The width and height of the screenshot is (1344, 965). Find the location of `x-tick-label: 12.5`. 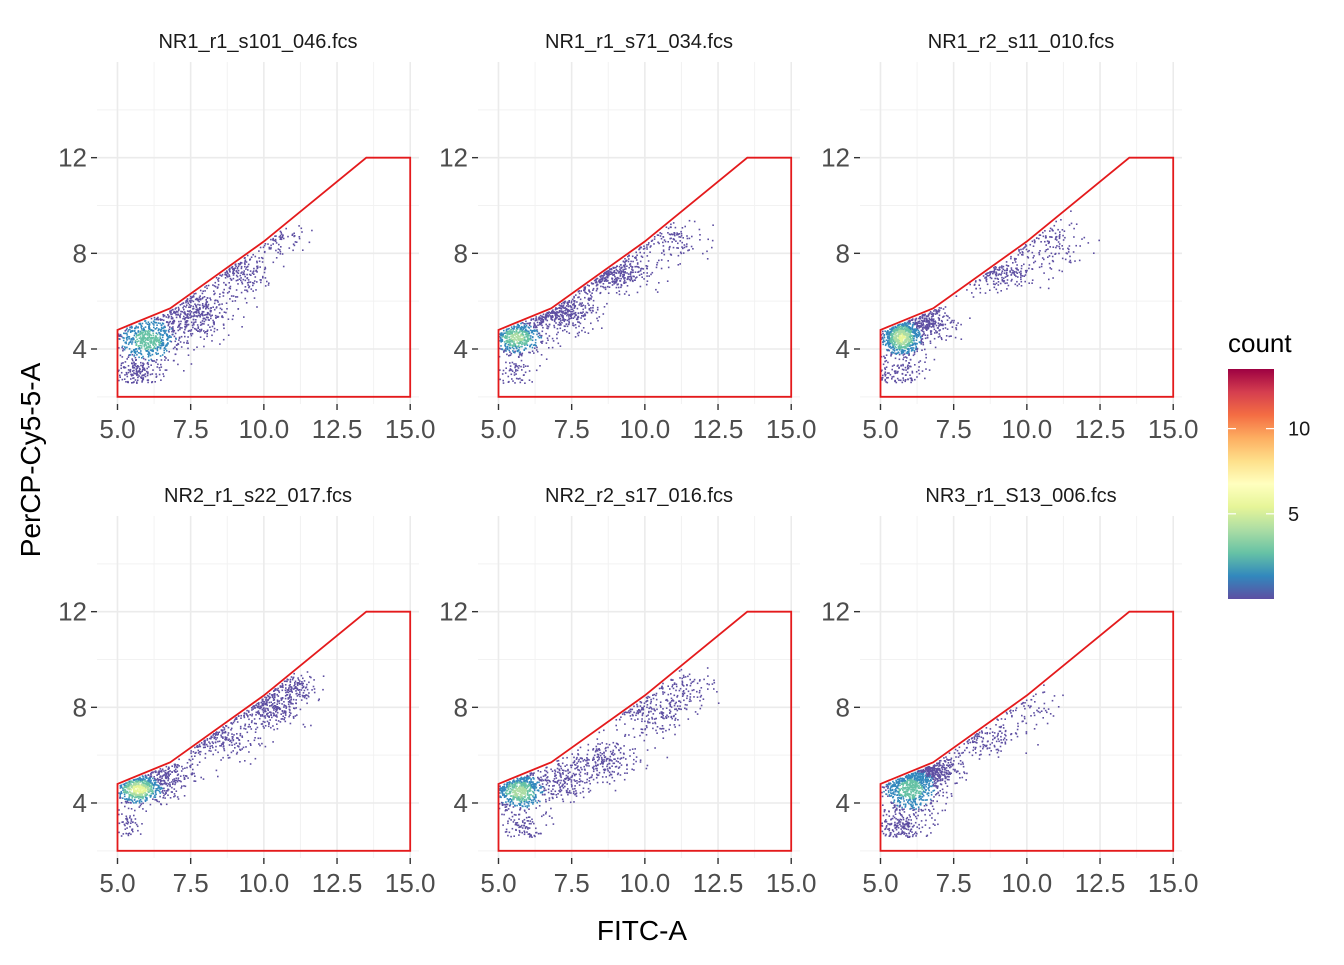

x-tick-label: 12.5 is located at coordinates (1100, 429).